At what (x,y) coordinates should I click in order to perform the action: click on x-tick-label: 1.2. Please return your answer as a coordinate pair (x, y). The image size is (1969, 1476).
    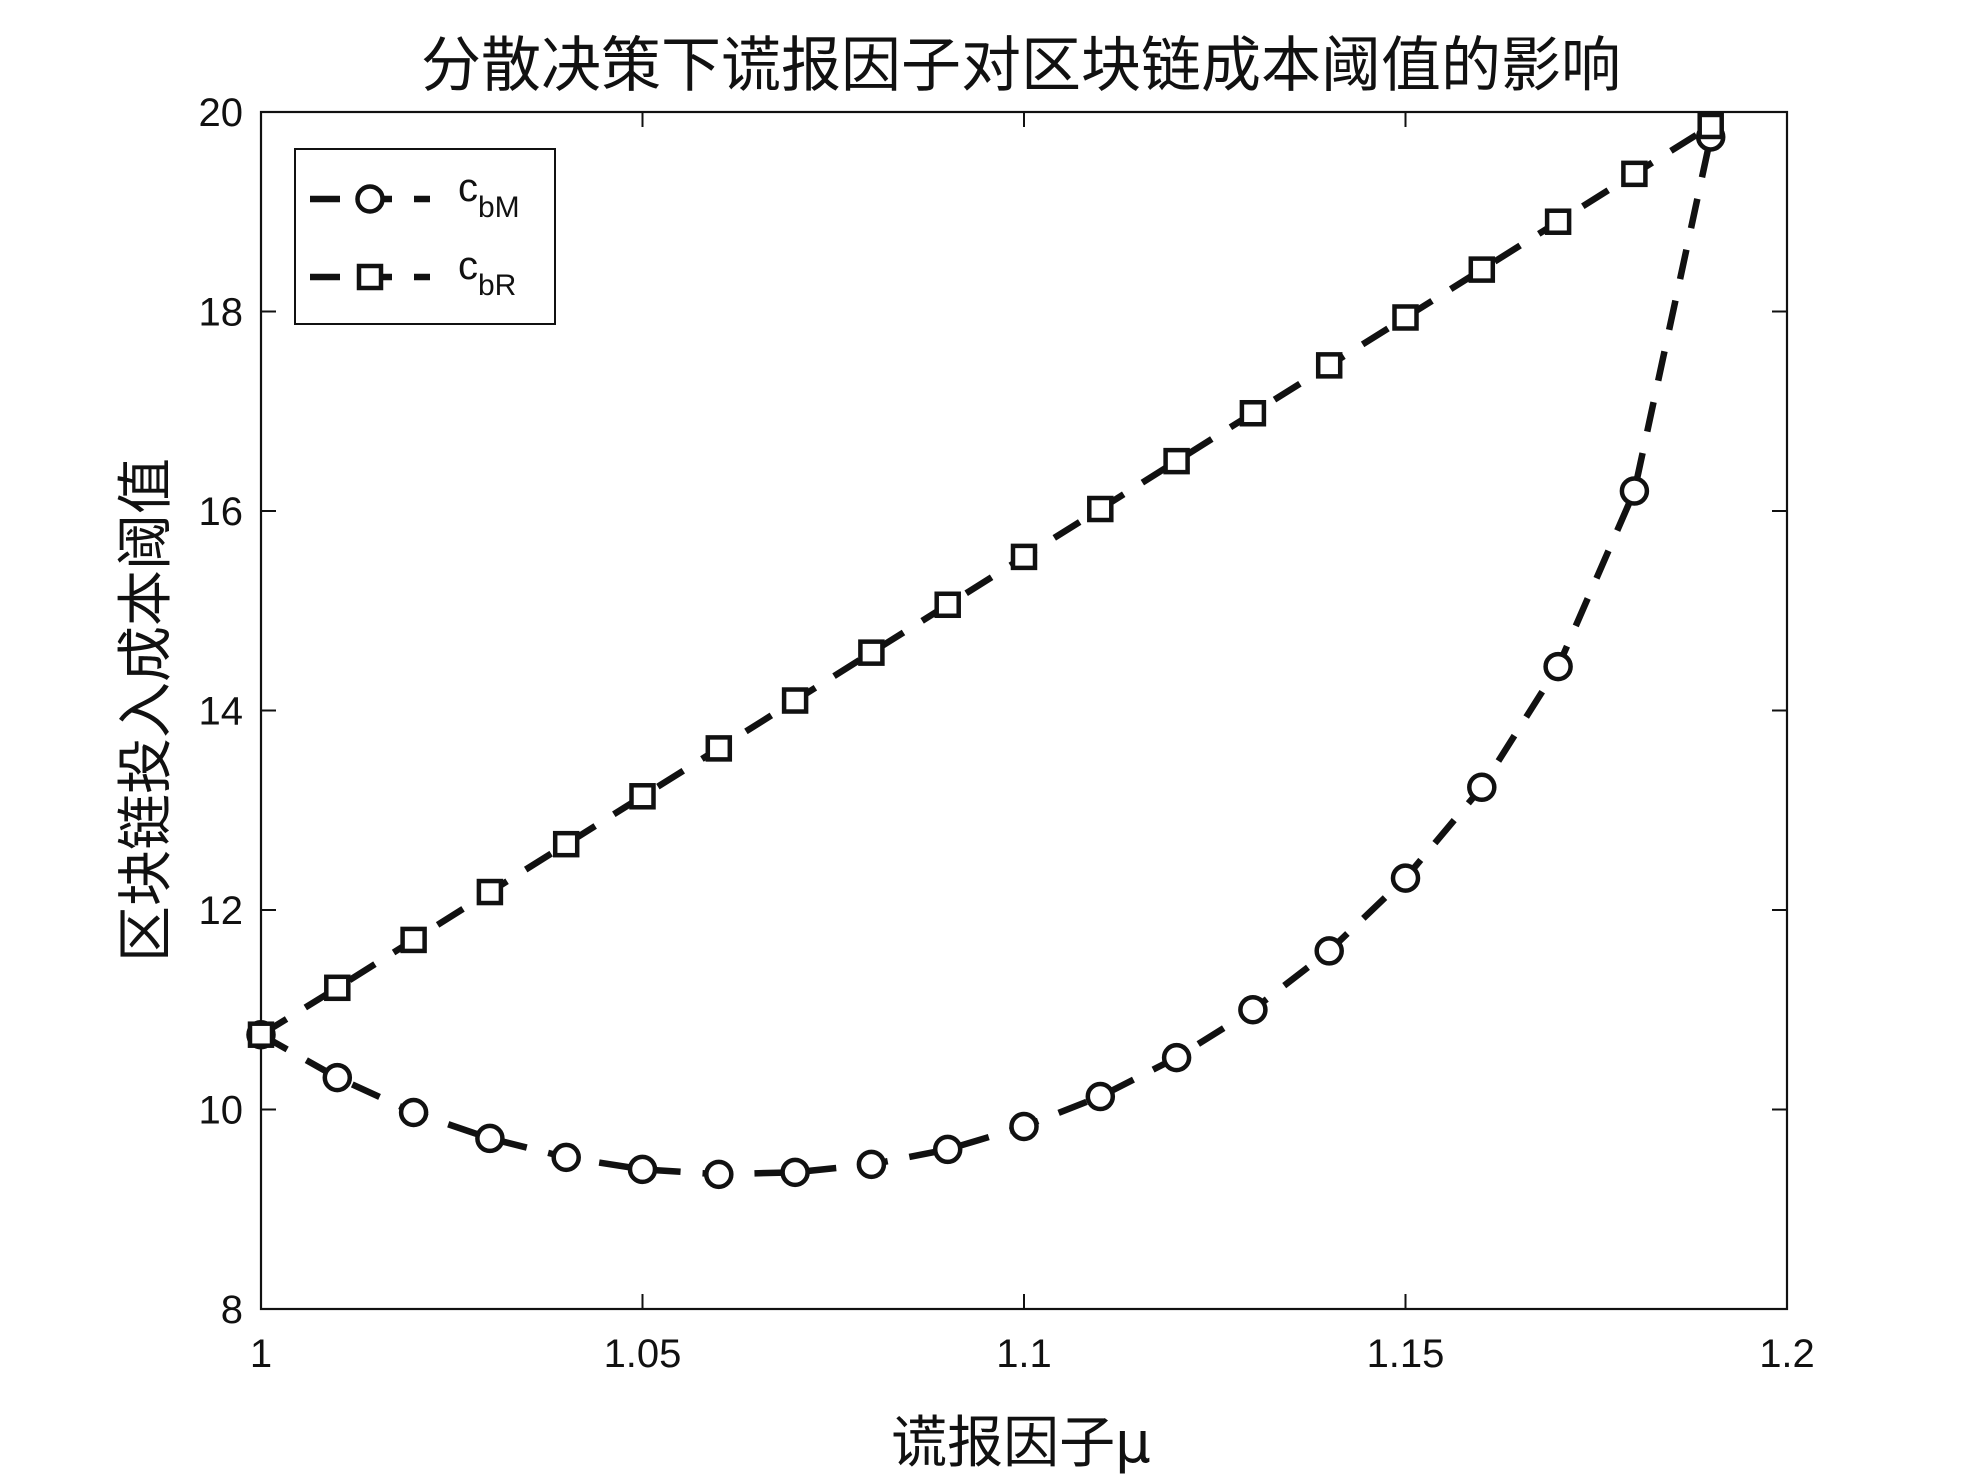
    Looking at the image, I should click on (1787, 1354).